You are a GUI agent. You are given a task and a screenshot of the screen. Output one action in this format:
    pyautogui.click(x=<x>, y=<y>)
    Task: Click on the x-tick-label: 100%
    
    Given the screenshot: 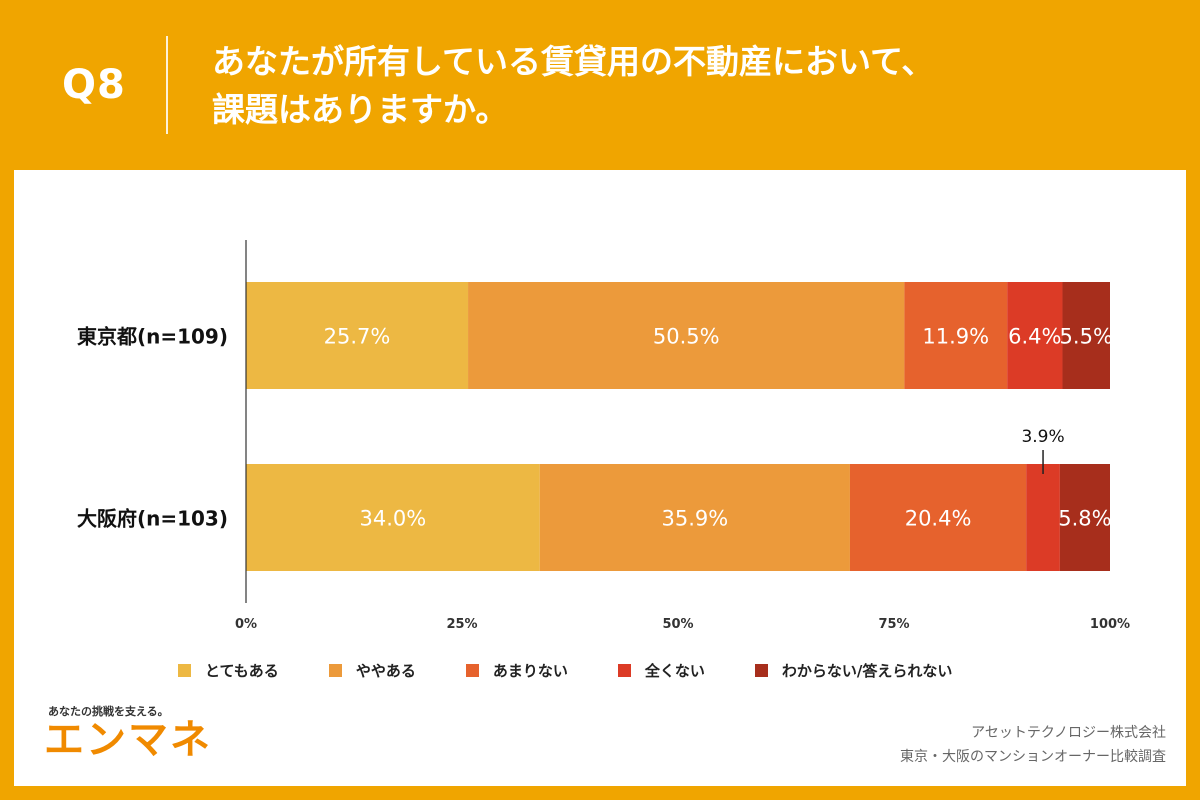 What is the action you would take?
    pyautogui.click(x=1110, y=624)
    